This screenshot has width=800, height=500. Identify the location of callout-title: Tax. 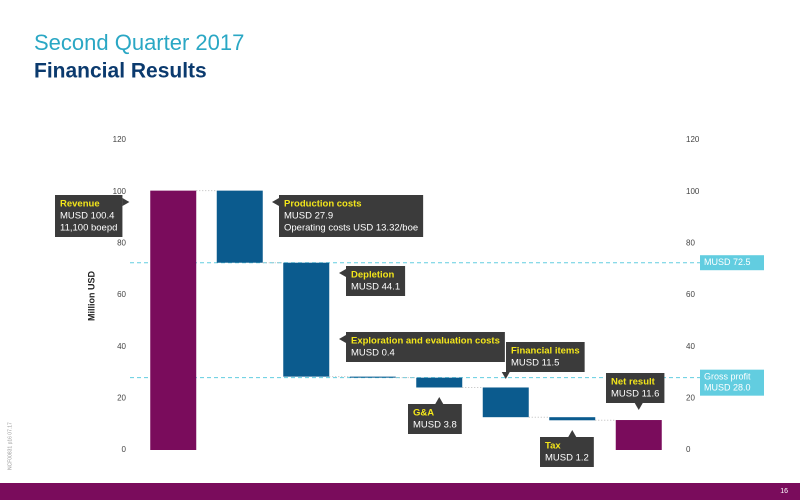
(553, 446).